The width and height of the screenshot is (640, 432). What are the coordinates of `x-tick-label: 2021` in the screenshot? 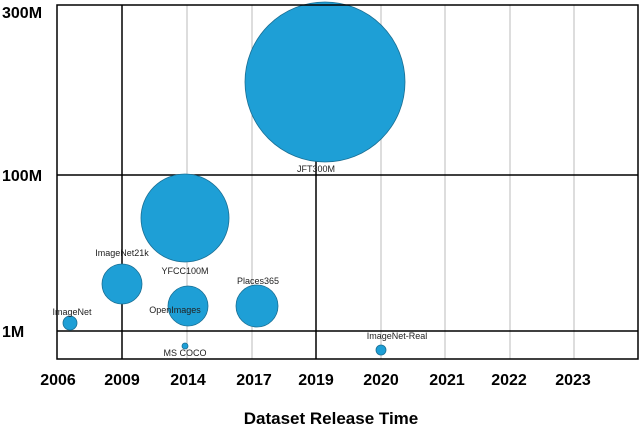 It's located at (447, 380).